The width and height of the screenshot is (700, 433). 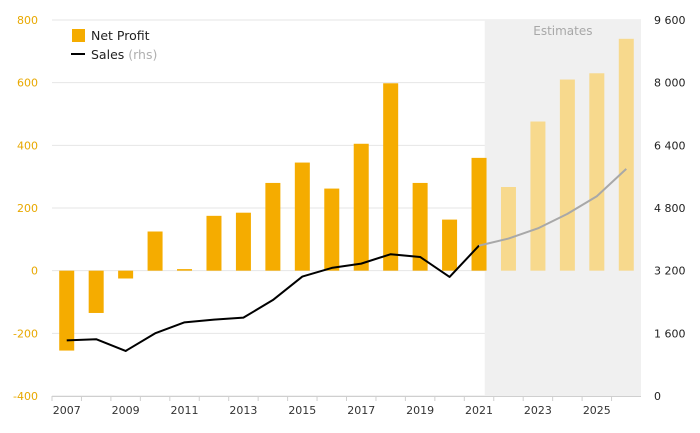 I want to click on y-left-tick-label: -400, so click(x=25, y=396).